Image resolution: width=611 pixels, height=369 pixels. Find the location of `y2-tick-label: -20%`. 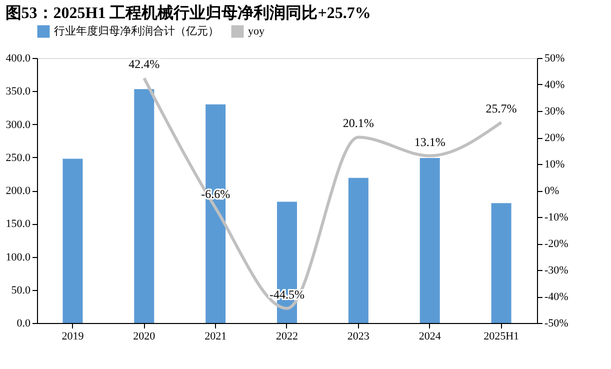

y2-tick-label: -20% is located at coordinates (556, 244).